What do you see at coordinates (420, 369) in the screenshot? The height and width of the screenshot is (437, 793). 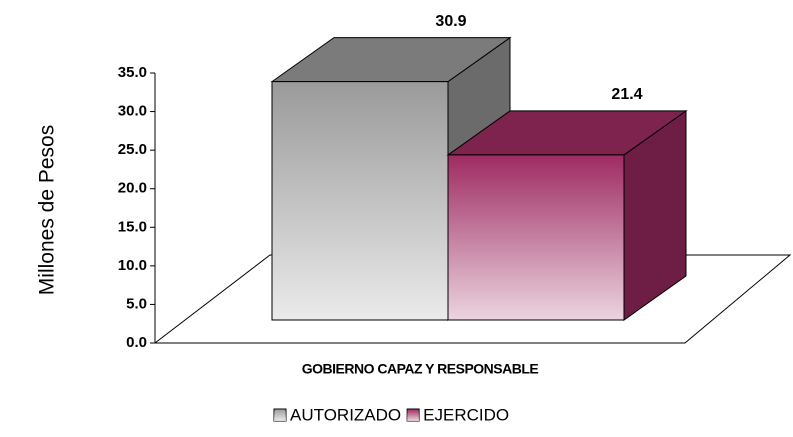 I see `x-tick-label: GOBIERNO CAPAZ Y RESPONSABLE` at bounding box center [420, 369].